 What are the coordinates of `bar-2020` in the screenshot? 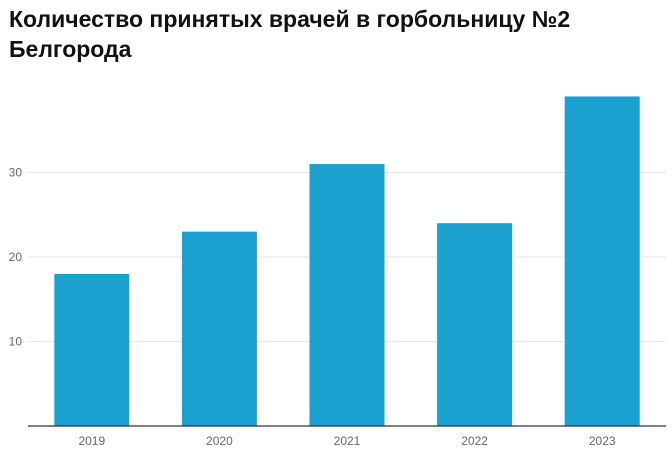 It's located at (219, 328).